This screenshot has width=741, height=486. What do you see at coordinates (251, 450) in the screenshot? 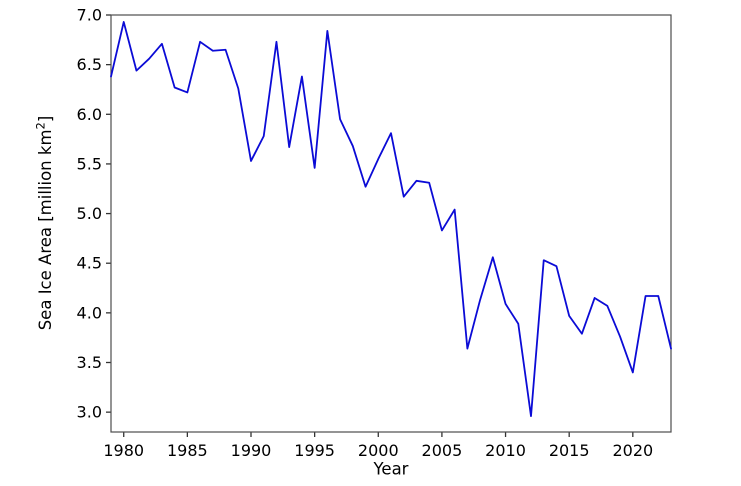
I see `x-tick-label: 1990` at bounding box center [251, 450].